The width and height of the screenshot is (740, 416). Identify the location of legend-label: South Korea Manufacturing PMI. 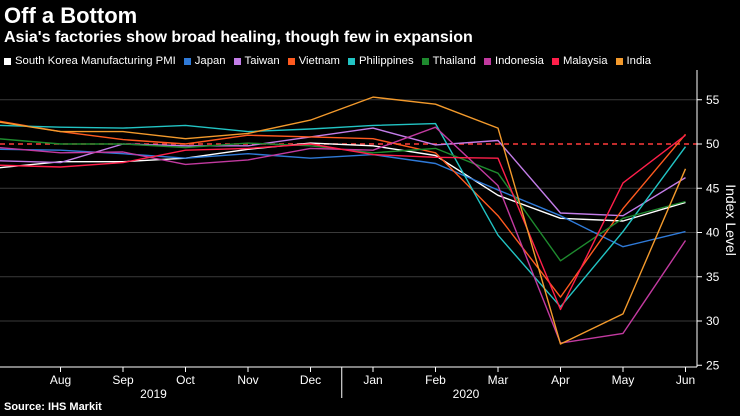
(95, 61).